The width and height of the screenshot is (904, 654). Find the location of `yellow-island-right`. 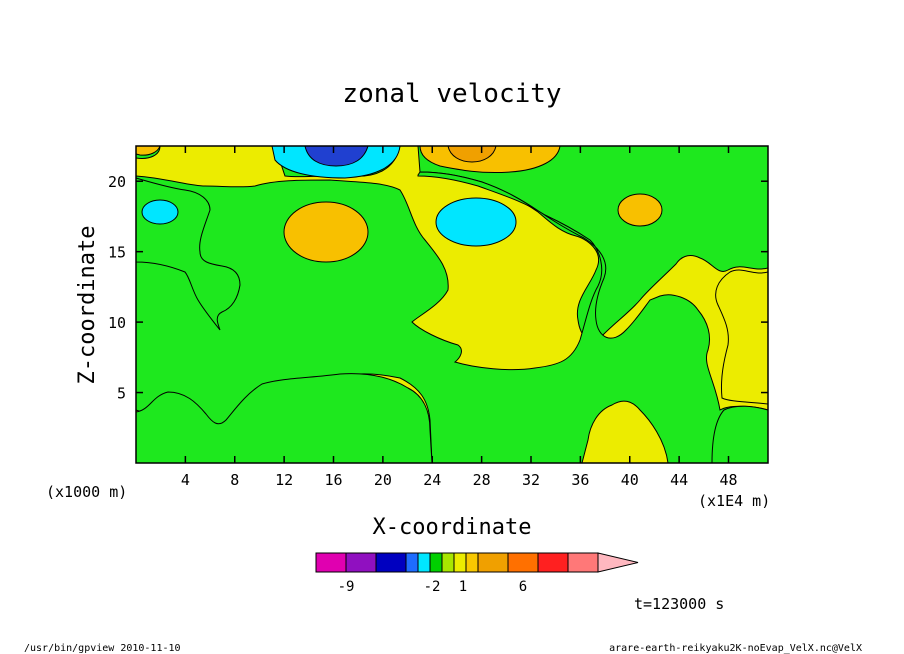

yellow-island-right is located at coordinates (741, 337).